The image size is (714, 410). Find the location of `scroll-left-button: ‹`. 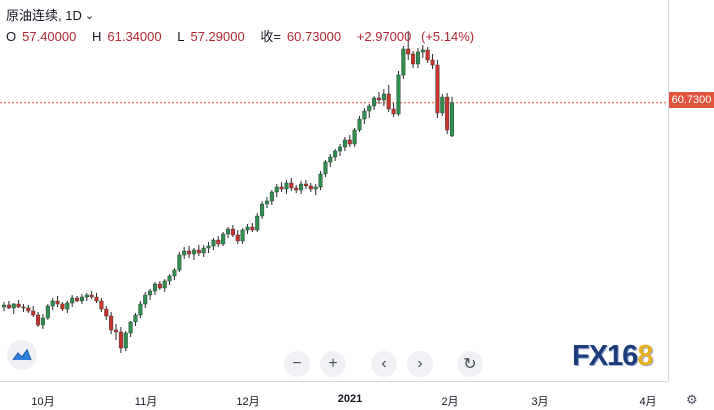

scroll-left-button: ‹ is located at coordinates (384, 364).